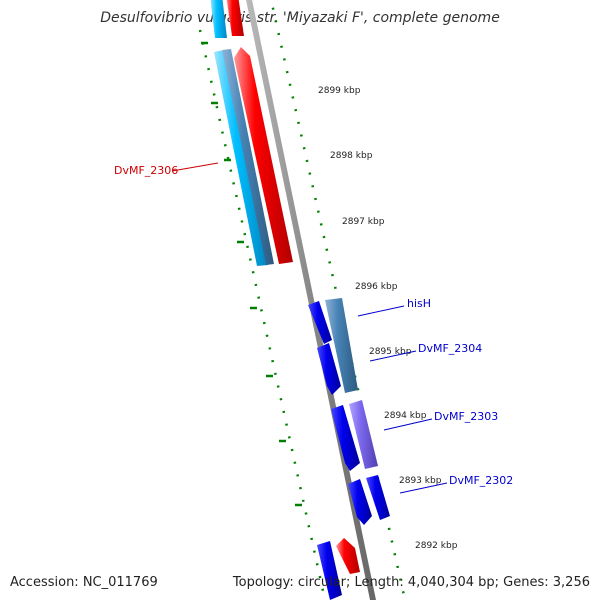  Describe the element at coordinates (390, 352) in the screenshot. I see `scale-label: 2895 kbp` at that location.